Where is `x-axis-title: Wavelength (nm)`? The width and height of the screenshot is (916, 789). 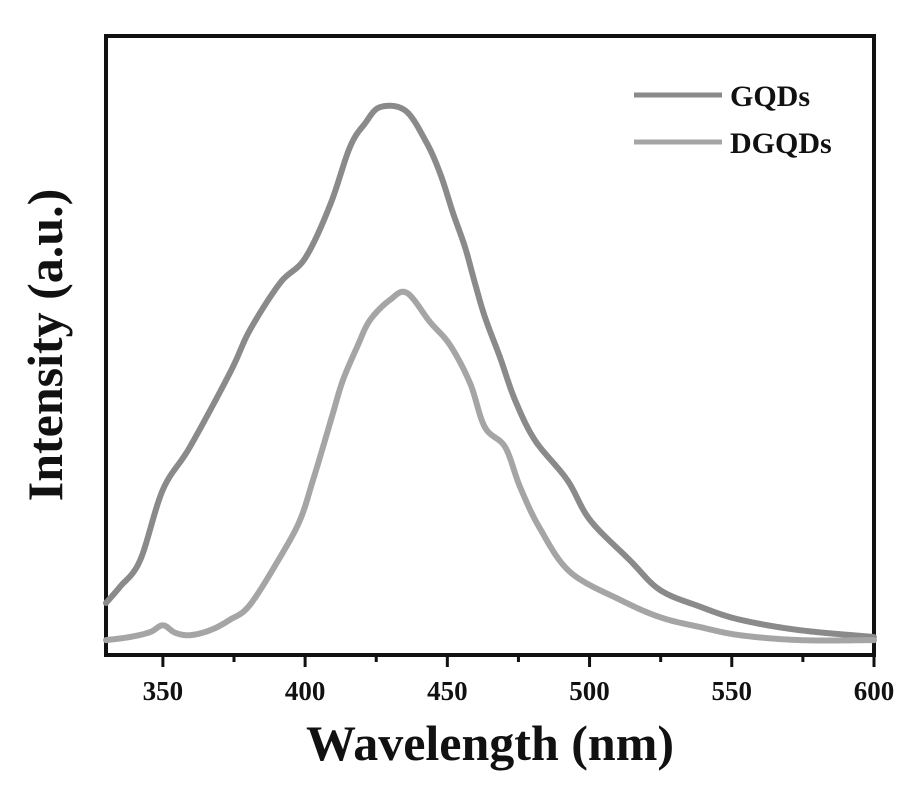
x-axis-title: Wavelength (nm) is located at coordinates (490, 743).